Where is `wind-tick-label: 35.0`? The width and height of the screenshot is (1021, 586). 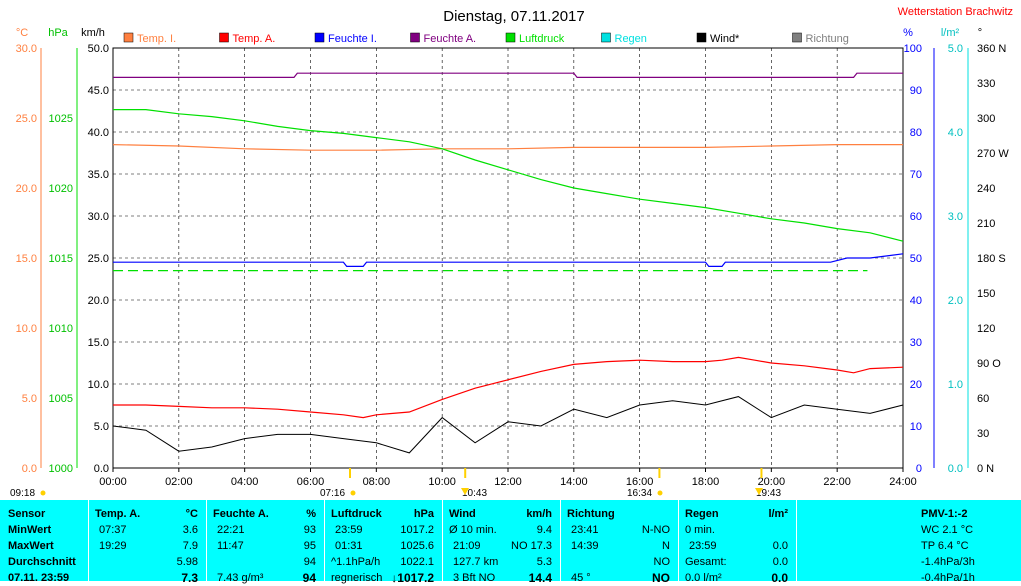 wind-tick-label: 35.0 is located at coordinates (98, 175).